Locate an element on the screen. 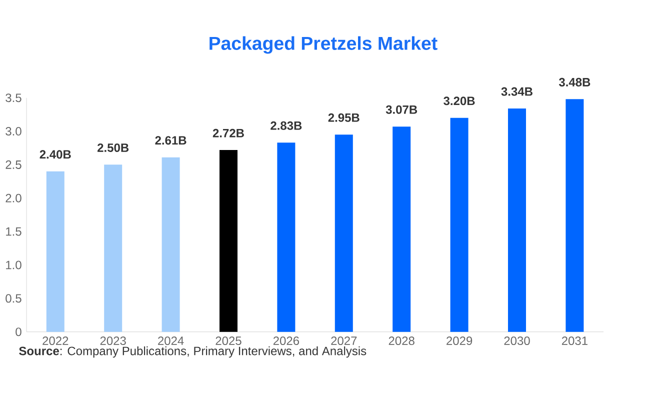 Image resolution: width=646 pixels, height=394 pixels. x-tick-label: 2031 is located at coordinates (575, 341).